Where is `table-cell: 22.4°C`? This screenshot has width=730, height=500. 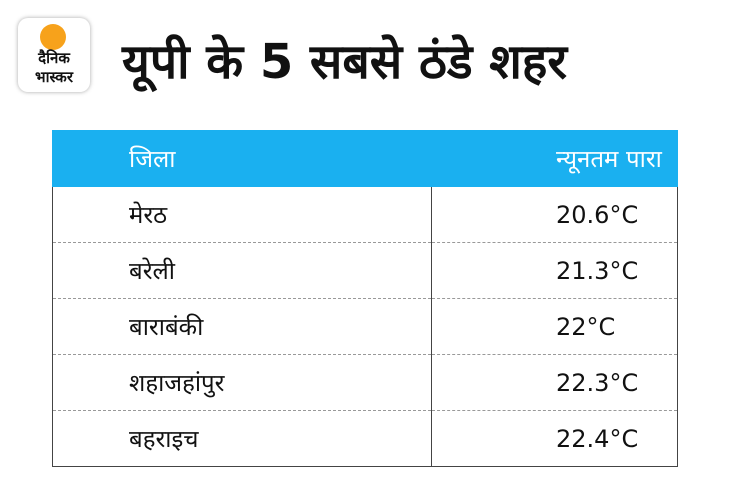
table-cell: 22.4°C is located at coordinates (554, 438).